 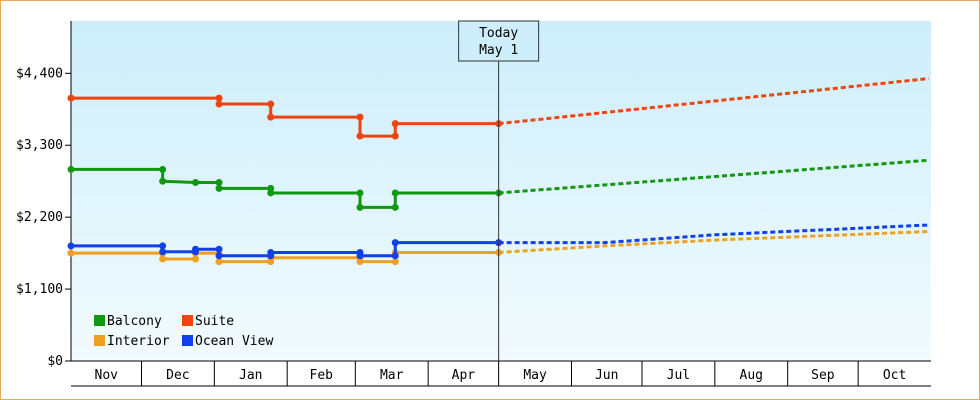 I want to click on y-tick-label: $4,400, so click(x=39, y=73).